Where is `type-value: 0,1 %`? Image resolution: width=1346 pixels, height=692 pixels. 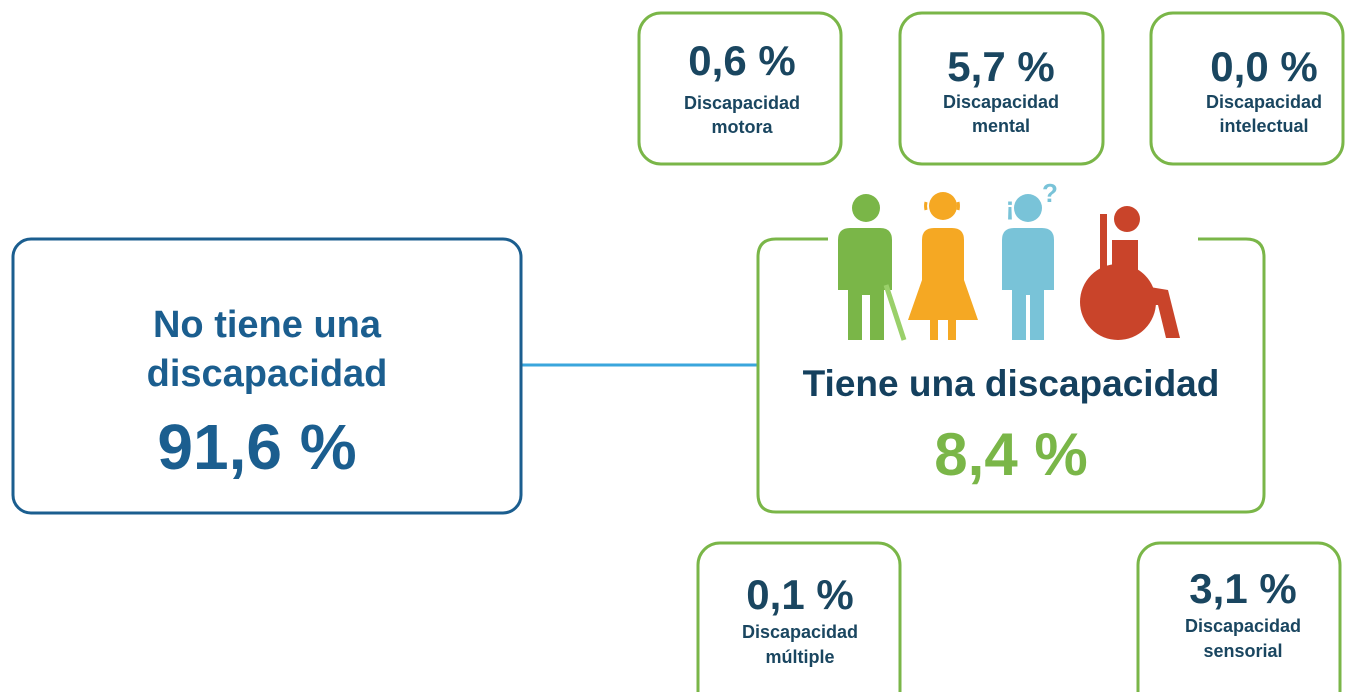
type-value: 0,1 % is located at coordinates (799, 594).